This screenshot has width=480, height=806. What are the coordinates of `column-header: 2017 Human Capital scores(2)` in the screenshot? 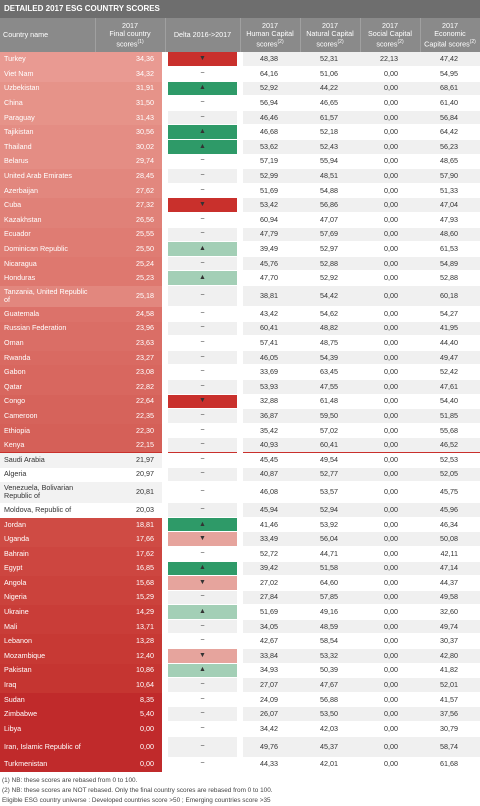 It's located at (270, 35).